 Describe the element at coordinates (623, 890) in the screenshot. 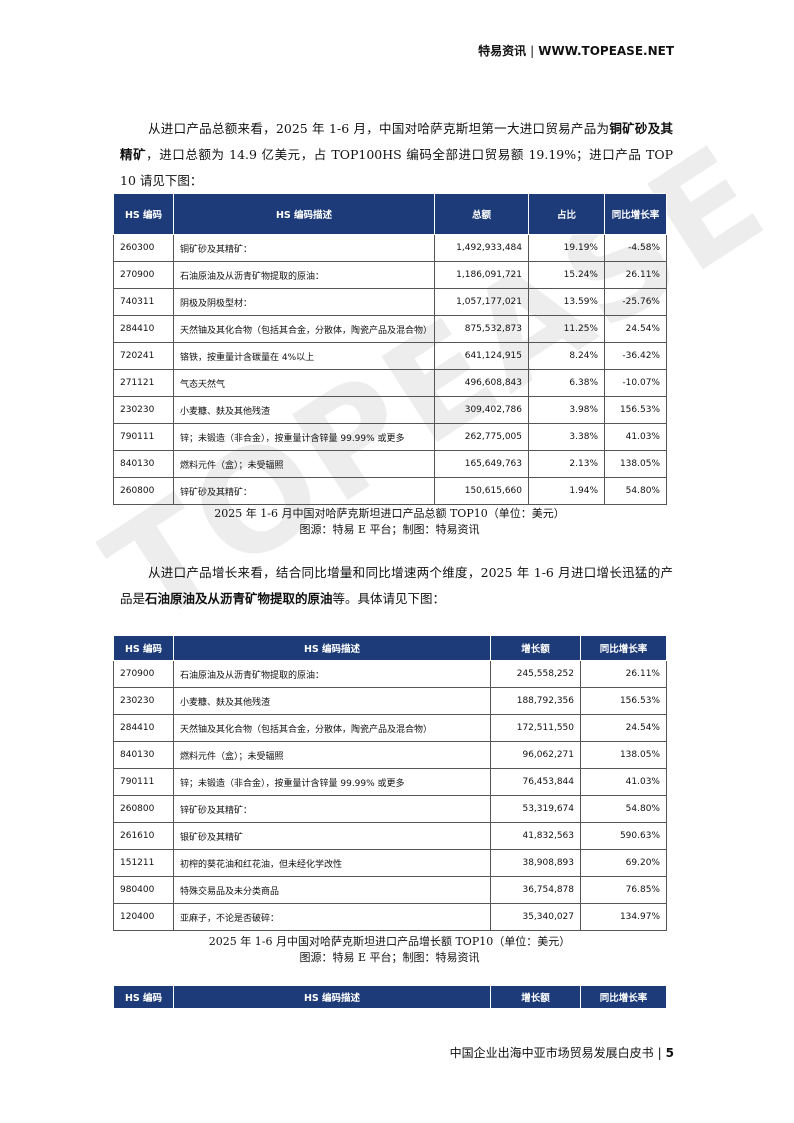

I see `table-cell: 76.85%` at that location.